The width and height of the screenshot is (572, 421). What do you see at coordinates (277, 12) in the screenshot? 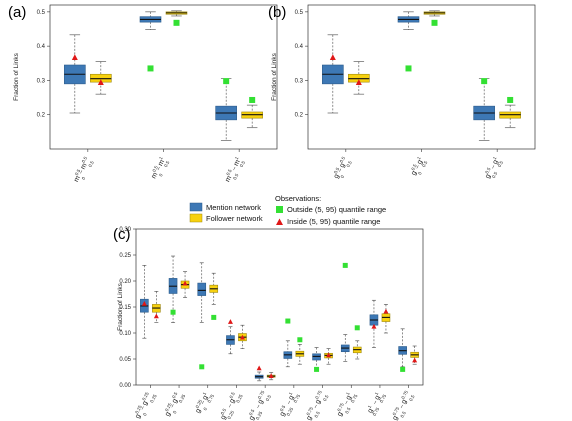
I see `panel-label: (b)` at bounding box center [277, 12].